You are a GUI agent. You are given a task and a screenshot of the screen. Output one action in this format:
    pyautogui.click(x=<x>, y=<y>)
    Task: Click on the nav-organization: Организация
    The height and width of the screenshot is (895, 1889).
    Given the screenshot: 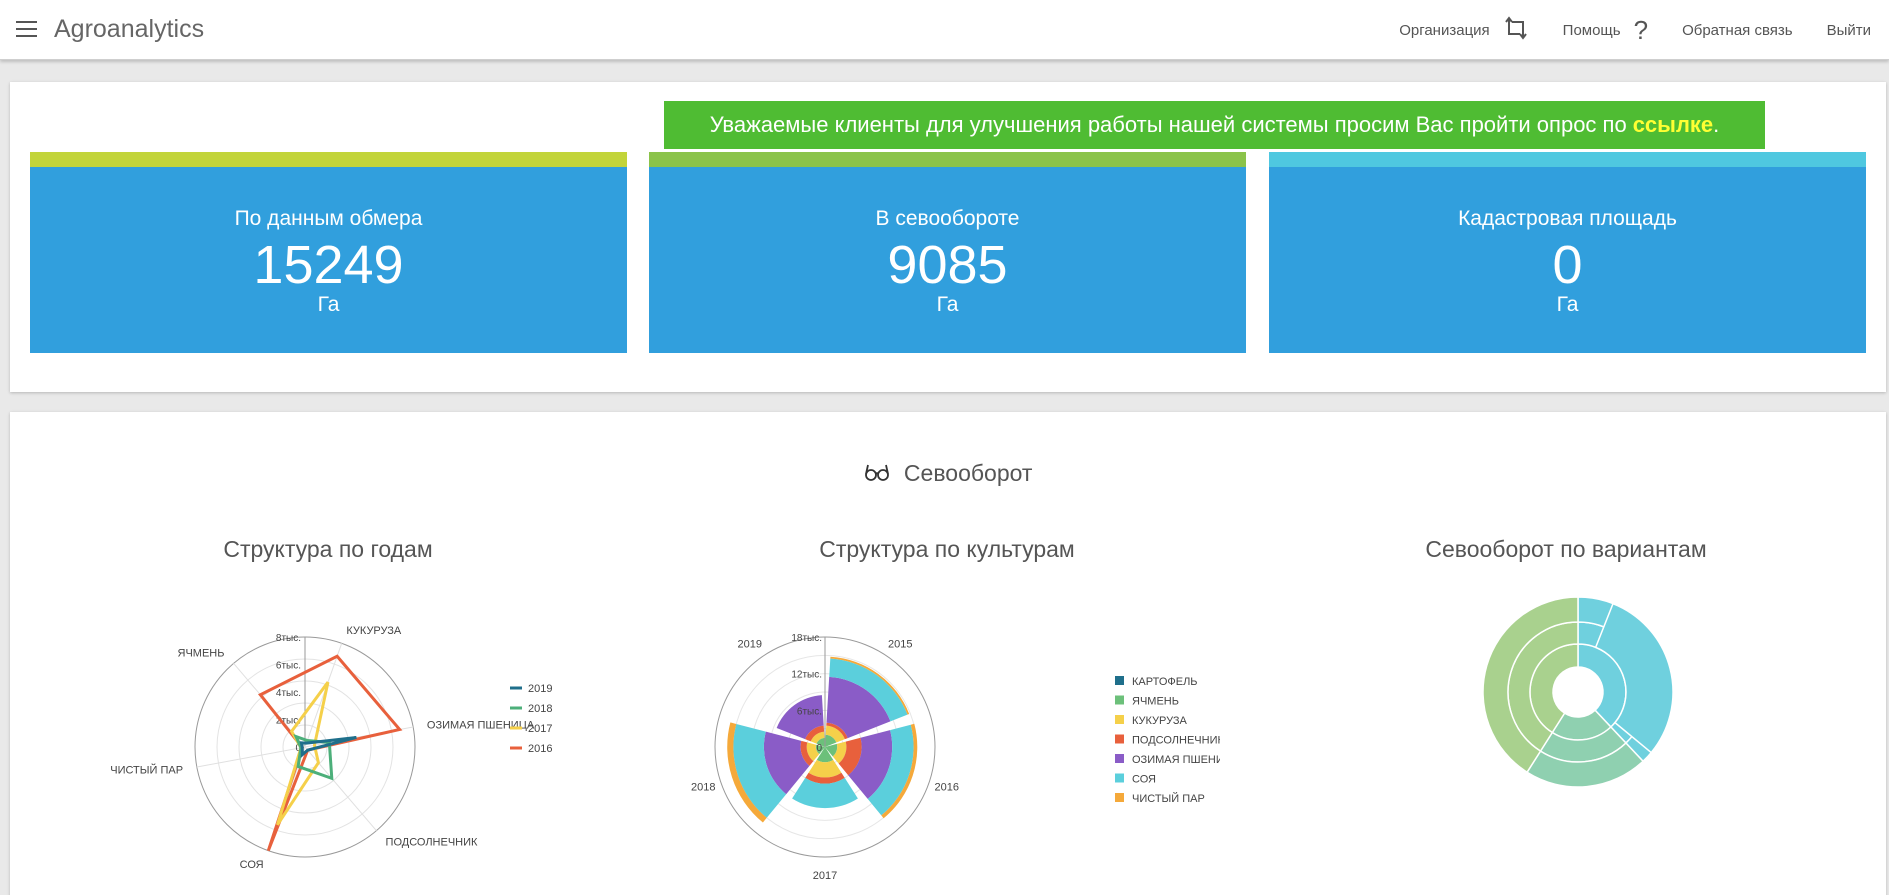 What is the action you would take?
    pyautogui.click(x=1463, y=30)
    